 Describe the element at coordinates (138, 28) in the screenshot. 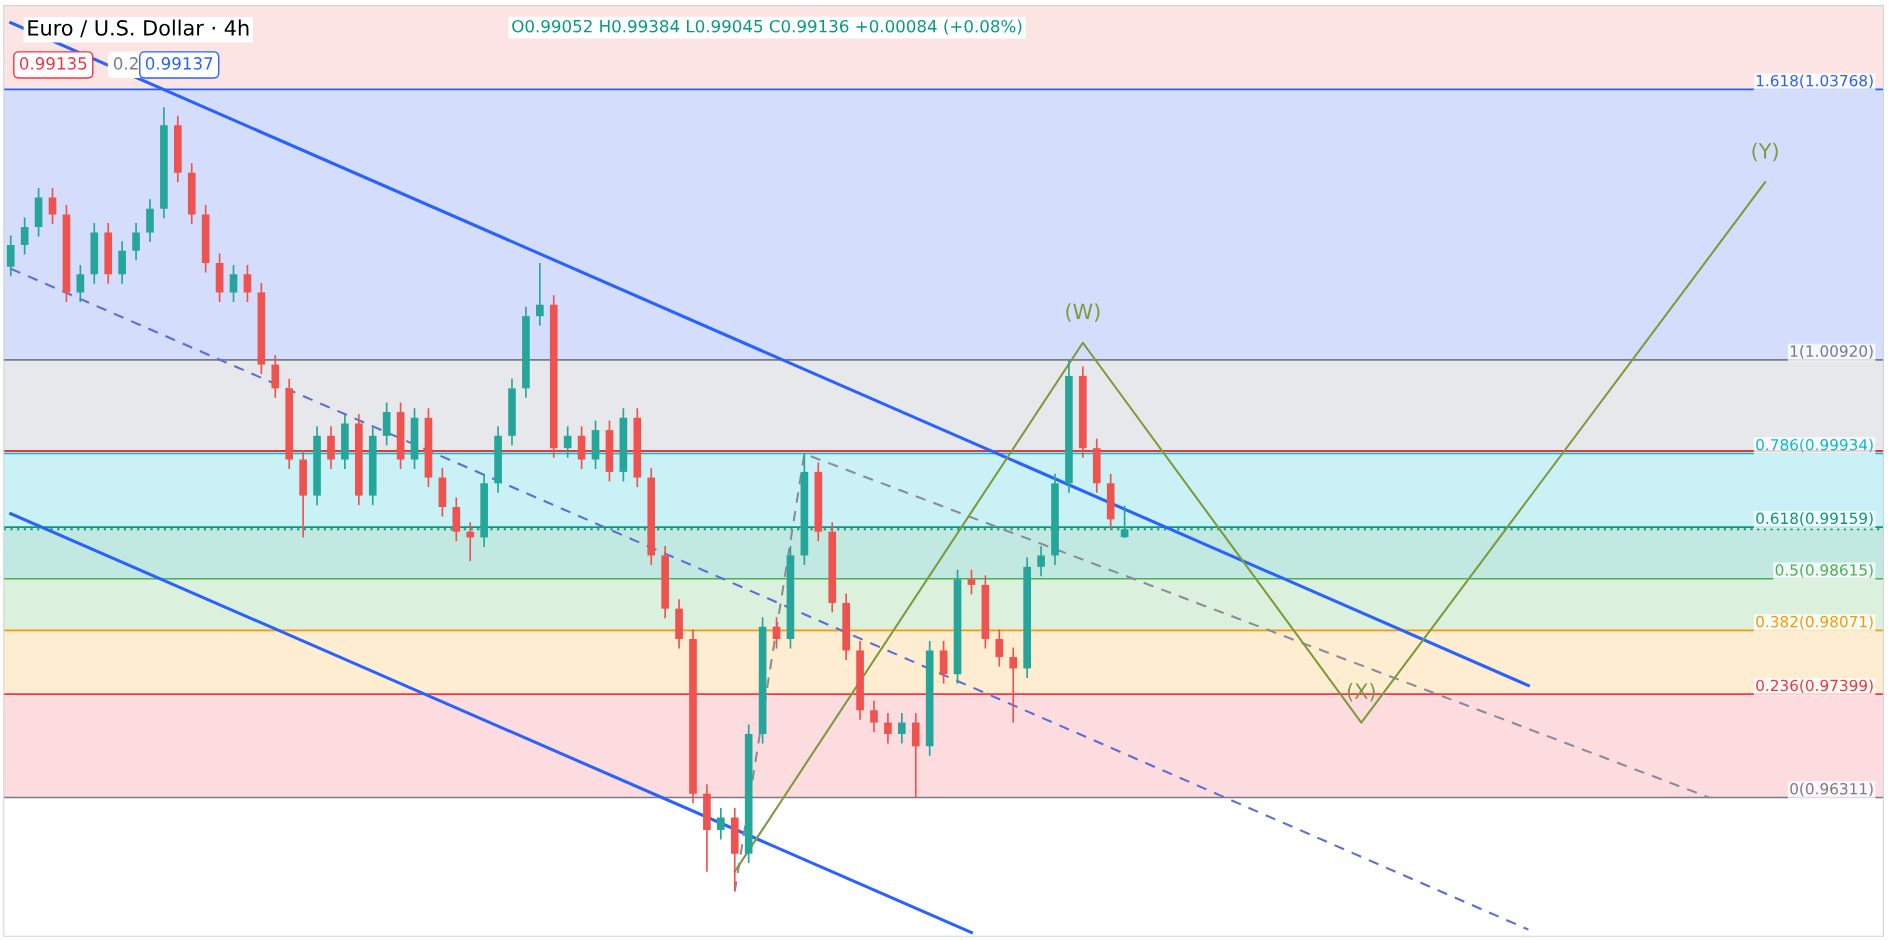

I see `text: Euro / U.S. Dollar · 4h` at that location.